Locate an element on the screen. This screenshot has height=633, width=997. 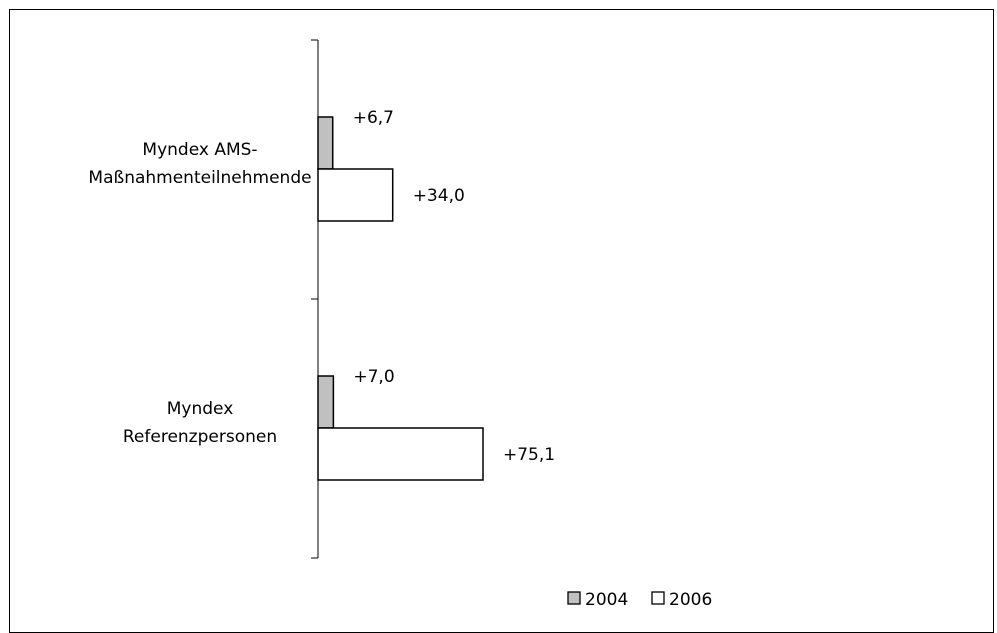
data-label-2006-2: +75,1 is located at coordinates (529, 455).